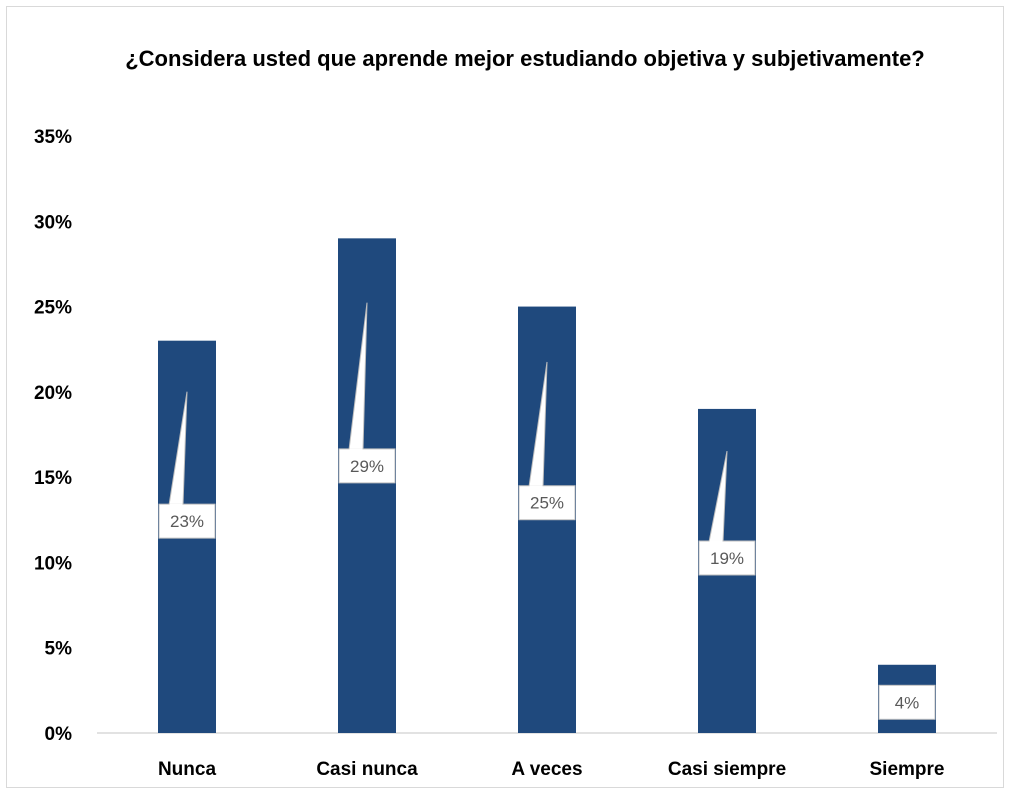 This screenshot has width=1012, height=794. Describe the element at coordinates (546, 769) in the screenshot. I see `x-category-label: A veces` at that location.